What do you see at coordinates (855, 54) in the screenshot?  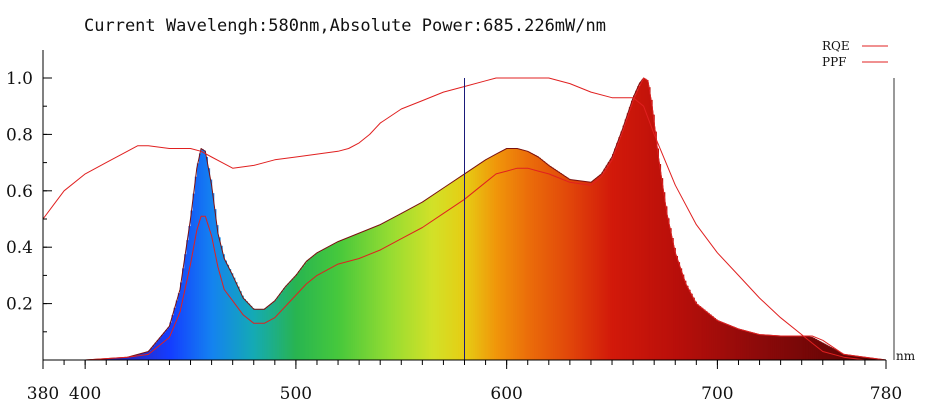 I see `chart-legend: RQE PPF` at bounding box center [855, 54].